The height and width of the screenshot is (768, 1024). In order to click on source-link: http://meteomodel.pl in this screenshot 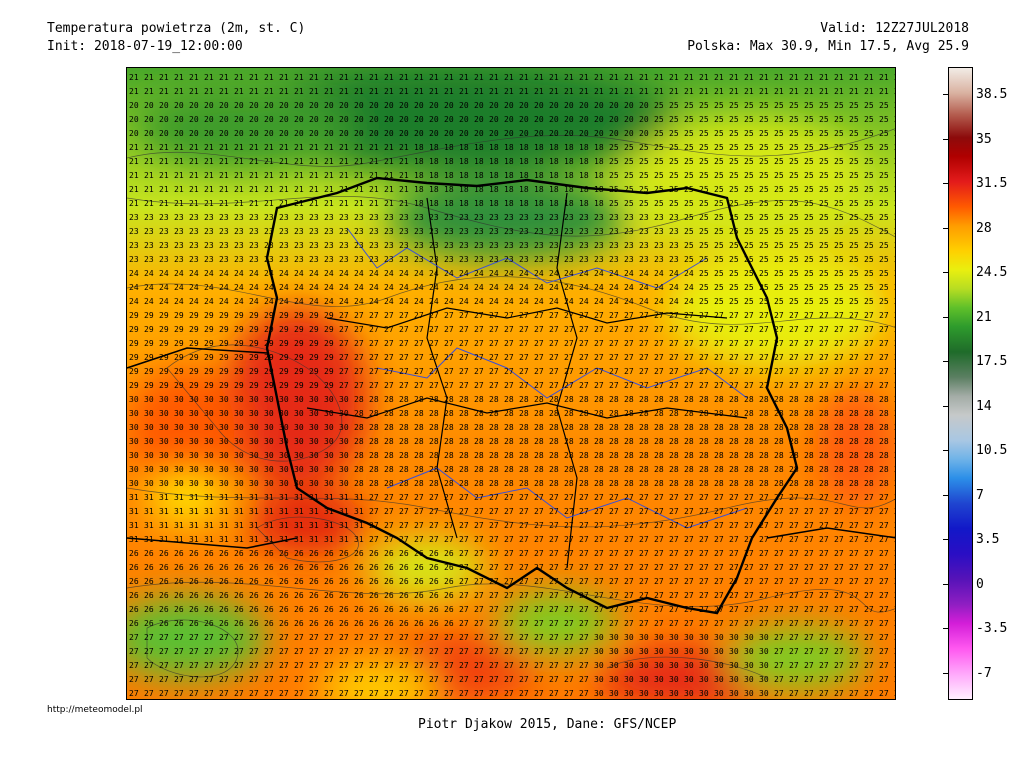, I will do `click(95, 710)`.